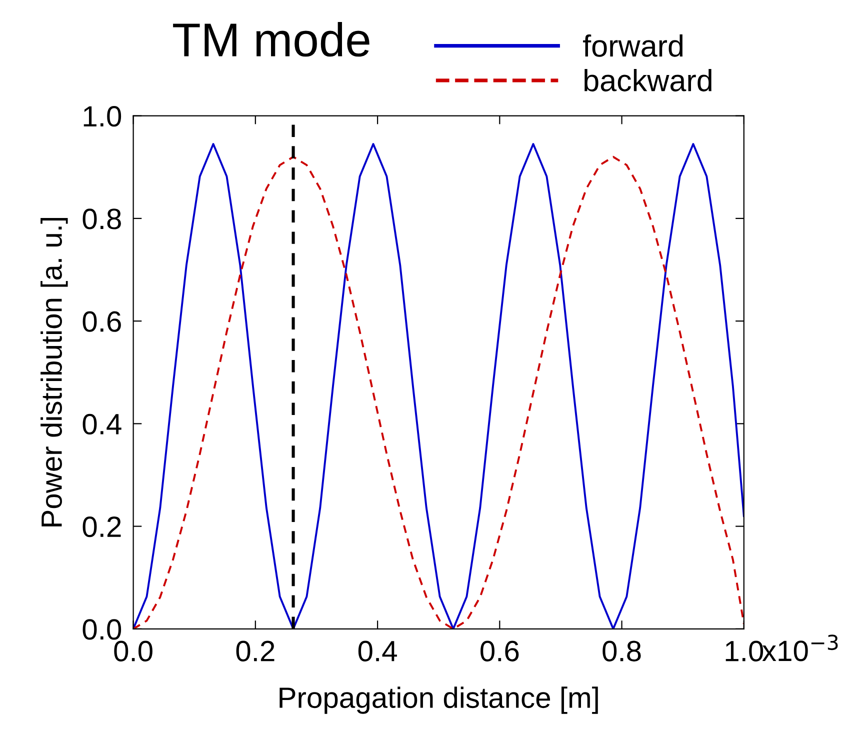 This screenshot has height=733, width=860. What do you see at coordinates (439, 700) in the screenshot?
I see `x-axis-title: Propagation distance [m]` at bounding box center [439, 700].